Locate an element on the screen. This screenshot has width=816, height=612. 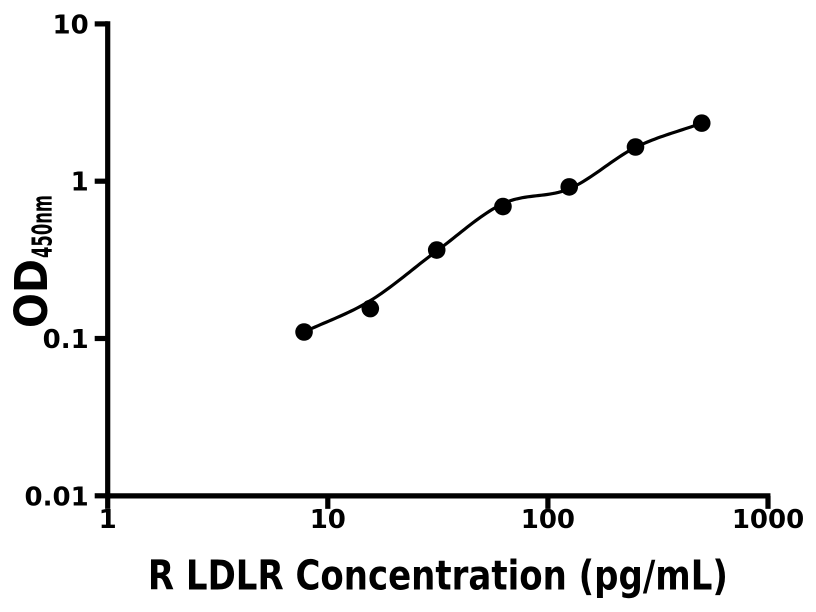
x-axis-ticks: 1 10 100 1000 is located at coordinates (451, 515).